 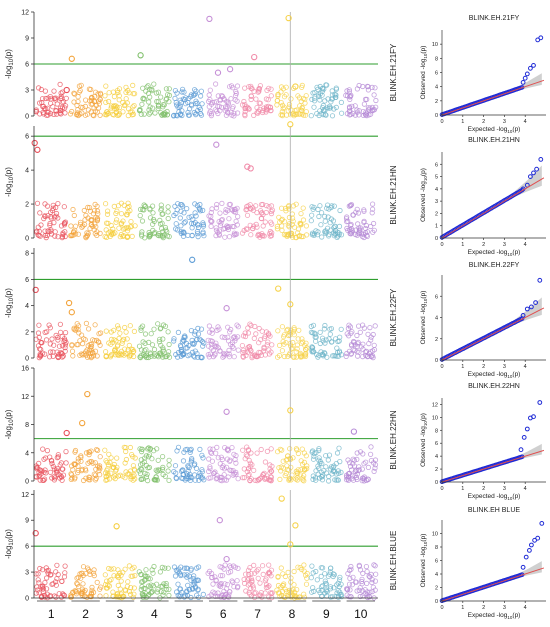 I want to click on qq-y-tick-label: 8, so click(x=436, y=548).